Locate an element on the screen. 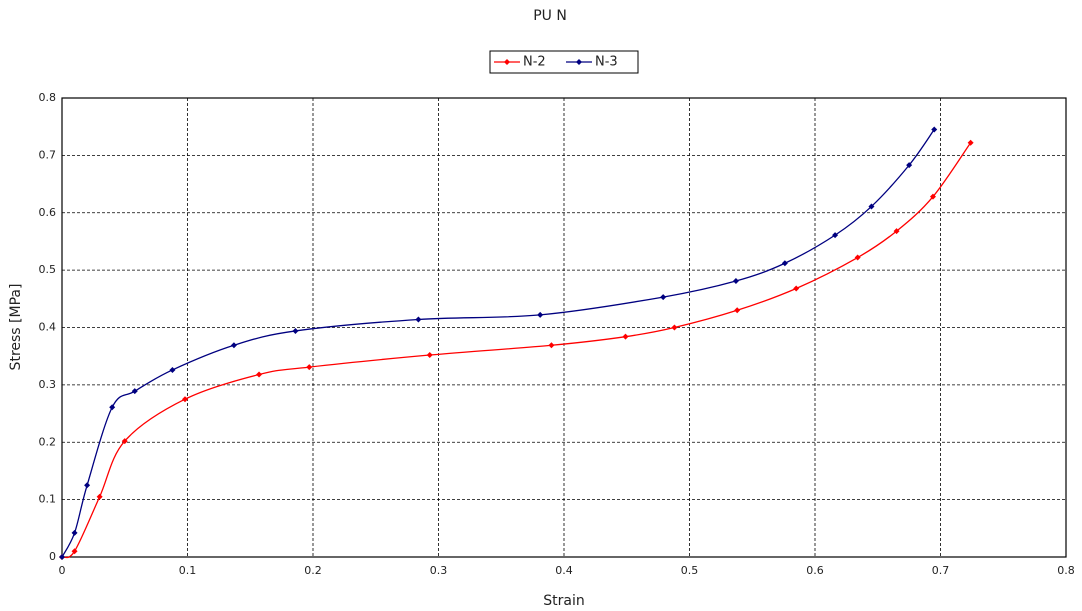  y-tick-label: 0.5 is located at coordinates (48, 269).